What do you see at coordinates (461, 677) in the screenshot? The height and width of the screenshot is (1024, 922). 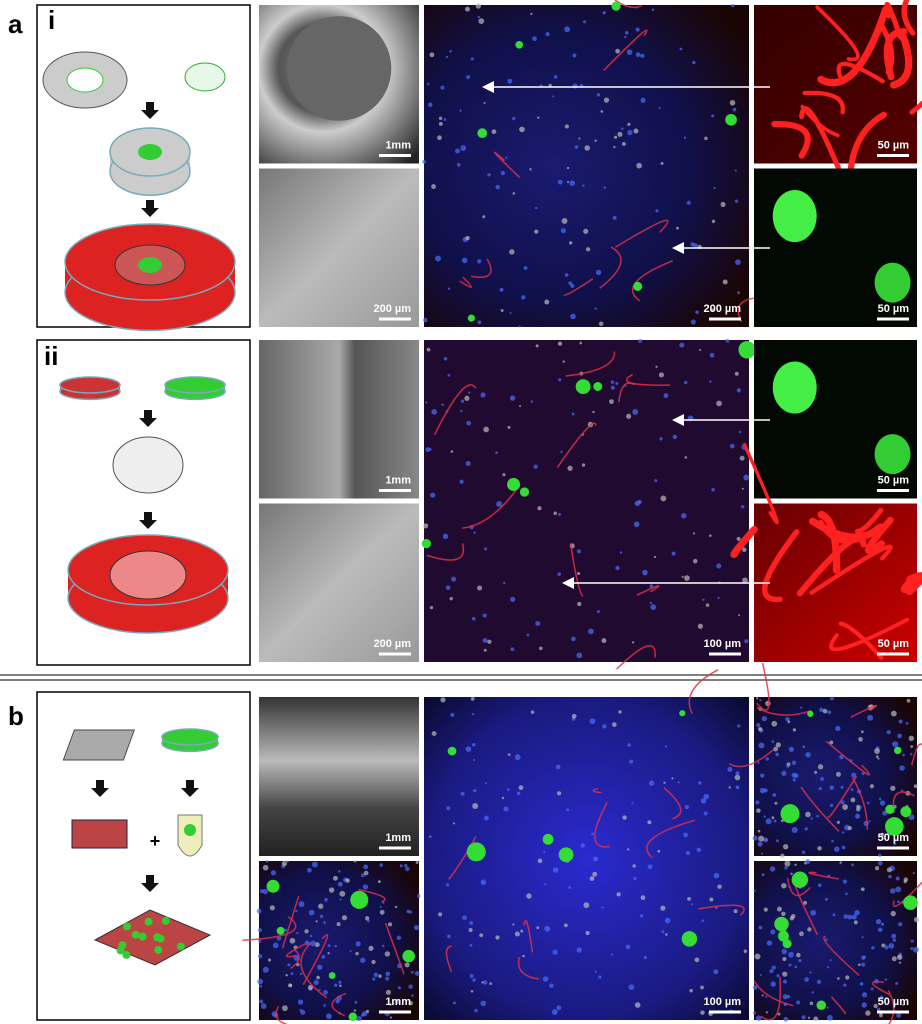 I see `separator` at bounding box center [461, 677].